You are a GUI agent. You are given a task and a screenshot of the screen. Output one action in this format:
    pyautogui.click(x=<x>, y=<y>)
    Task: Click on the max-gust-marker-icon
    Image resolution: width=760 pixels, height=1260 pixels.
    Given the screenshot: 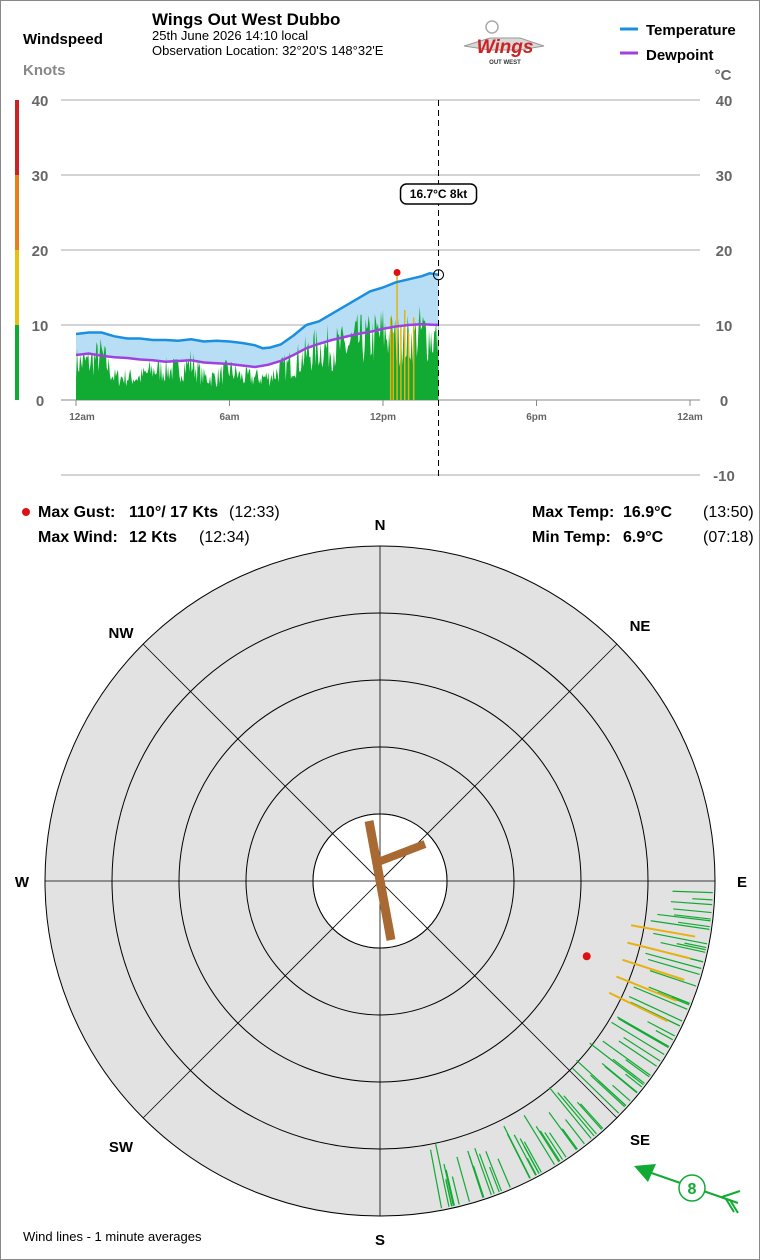 What is the action you would take?
    pyautogui.click(x=26, y=512)
    